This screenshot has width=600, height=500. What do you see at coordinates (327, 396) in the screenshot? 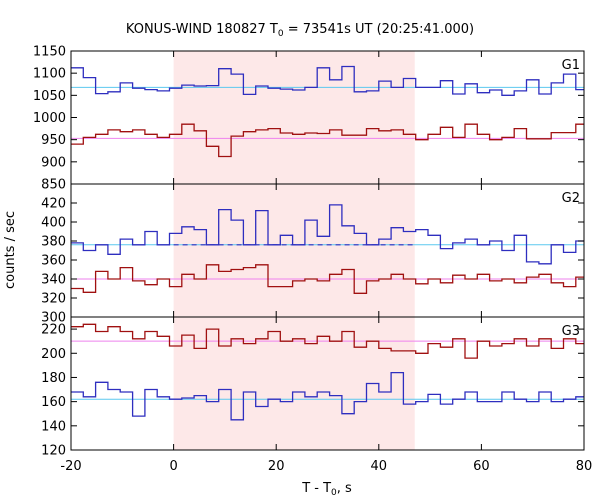
I see `g3-series-1-line` at bounding box center [327, 396].